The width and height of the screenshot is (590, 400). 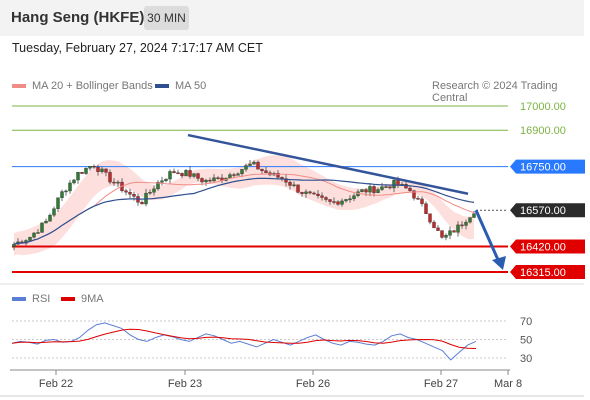 What do you see at coordinates (41, 299) in the screenshot?
I see `rsi-label: RSI` at bounding box center [41, 299].